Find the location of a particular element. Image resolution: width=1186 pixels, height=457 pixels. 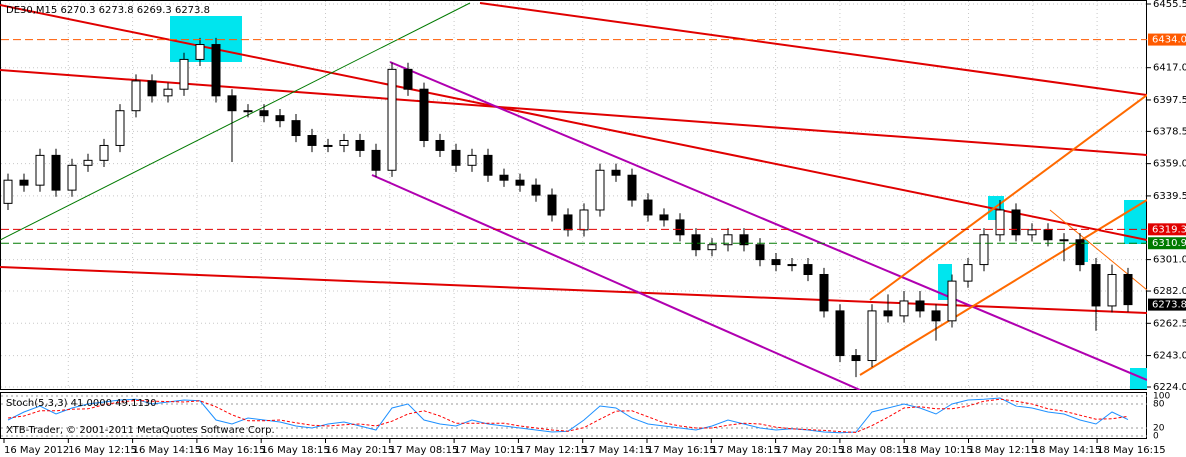

highlight is located at coordinates (1138, 378).